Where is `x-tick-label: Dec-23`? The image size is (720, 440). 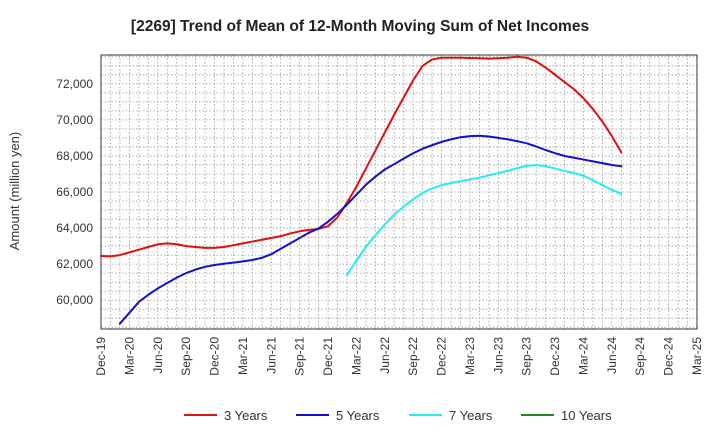
x-tick-label: Dec-23 is located at coordinates (555, 356).